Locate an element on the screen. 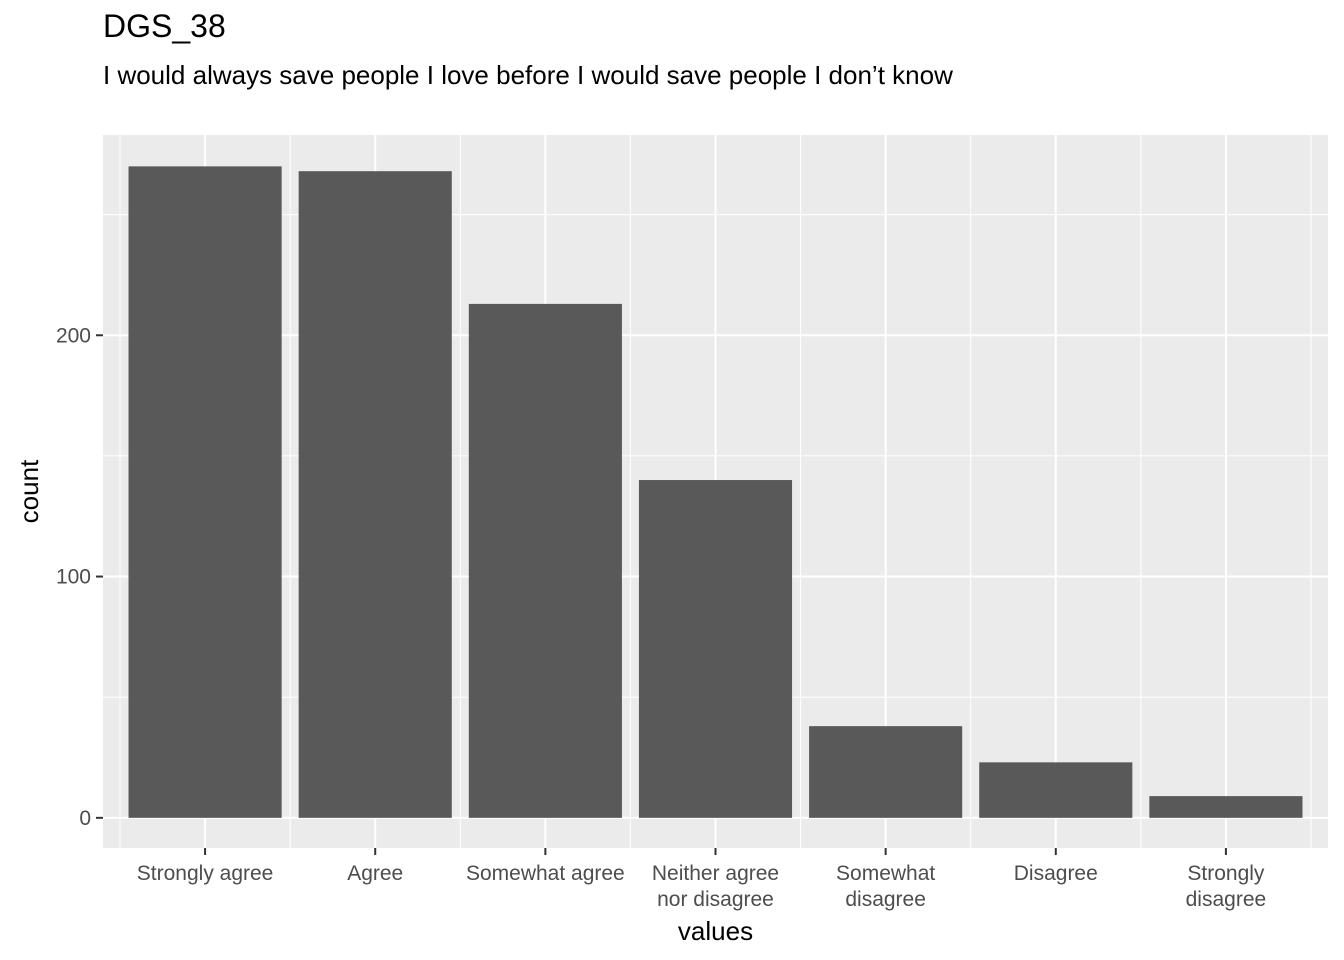  y-axis: 0 100 200 is located at coordinates (79, 577).